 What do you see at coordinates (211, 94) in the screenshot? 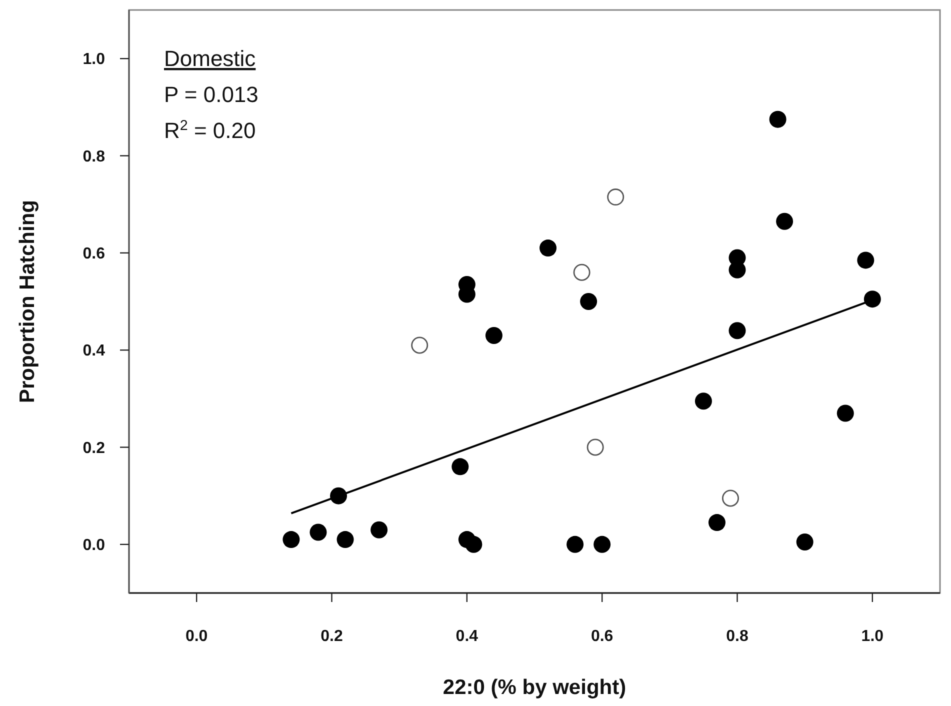
I see `annotation: P = 0.013` at bounding box center [211, 94].